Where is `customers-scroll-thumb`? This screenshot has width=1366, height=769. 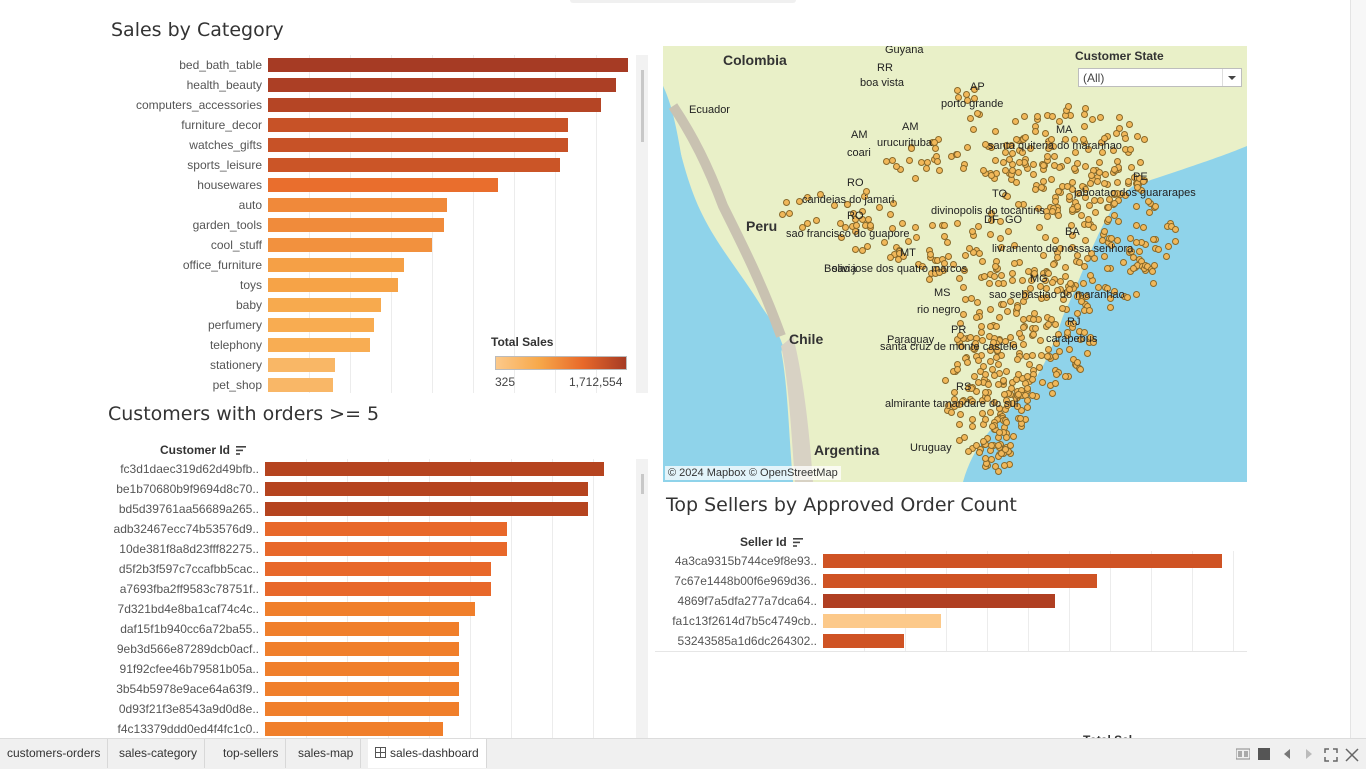 customers-scroll-thumb is located at coordinates (642, 484).